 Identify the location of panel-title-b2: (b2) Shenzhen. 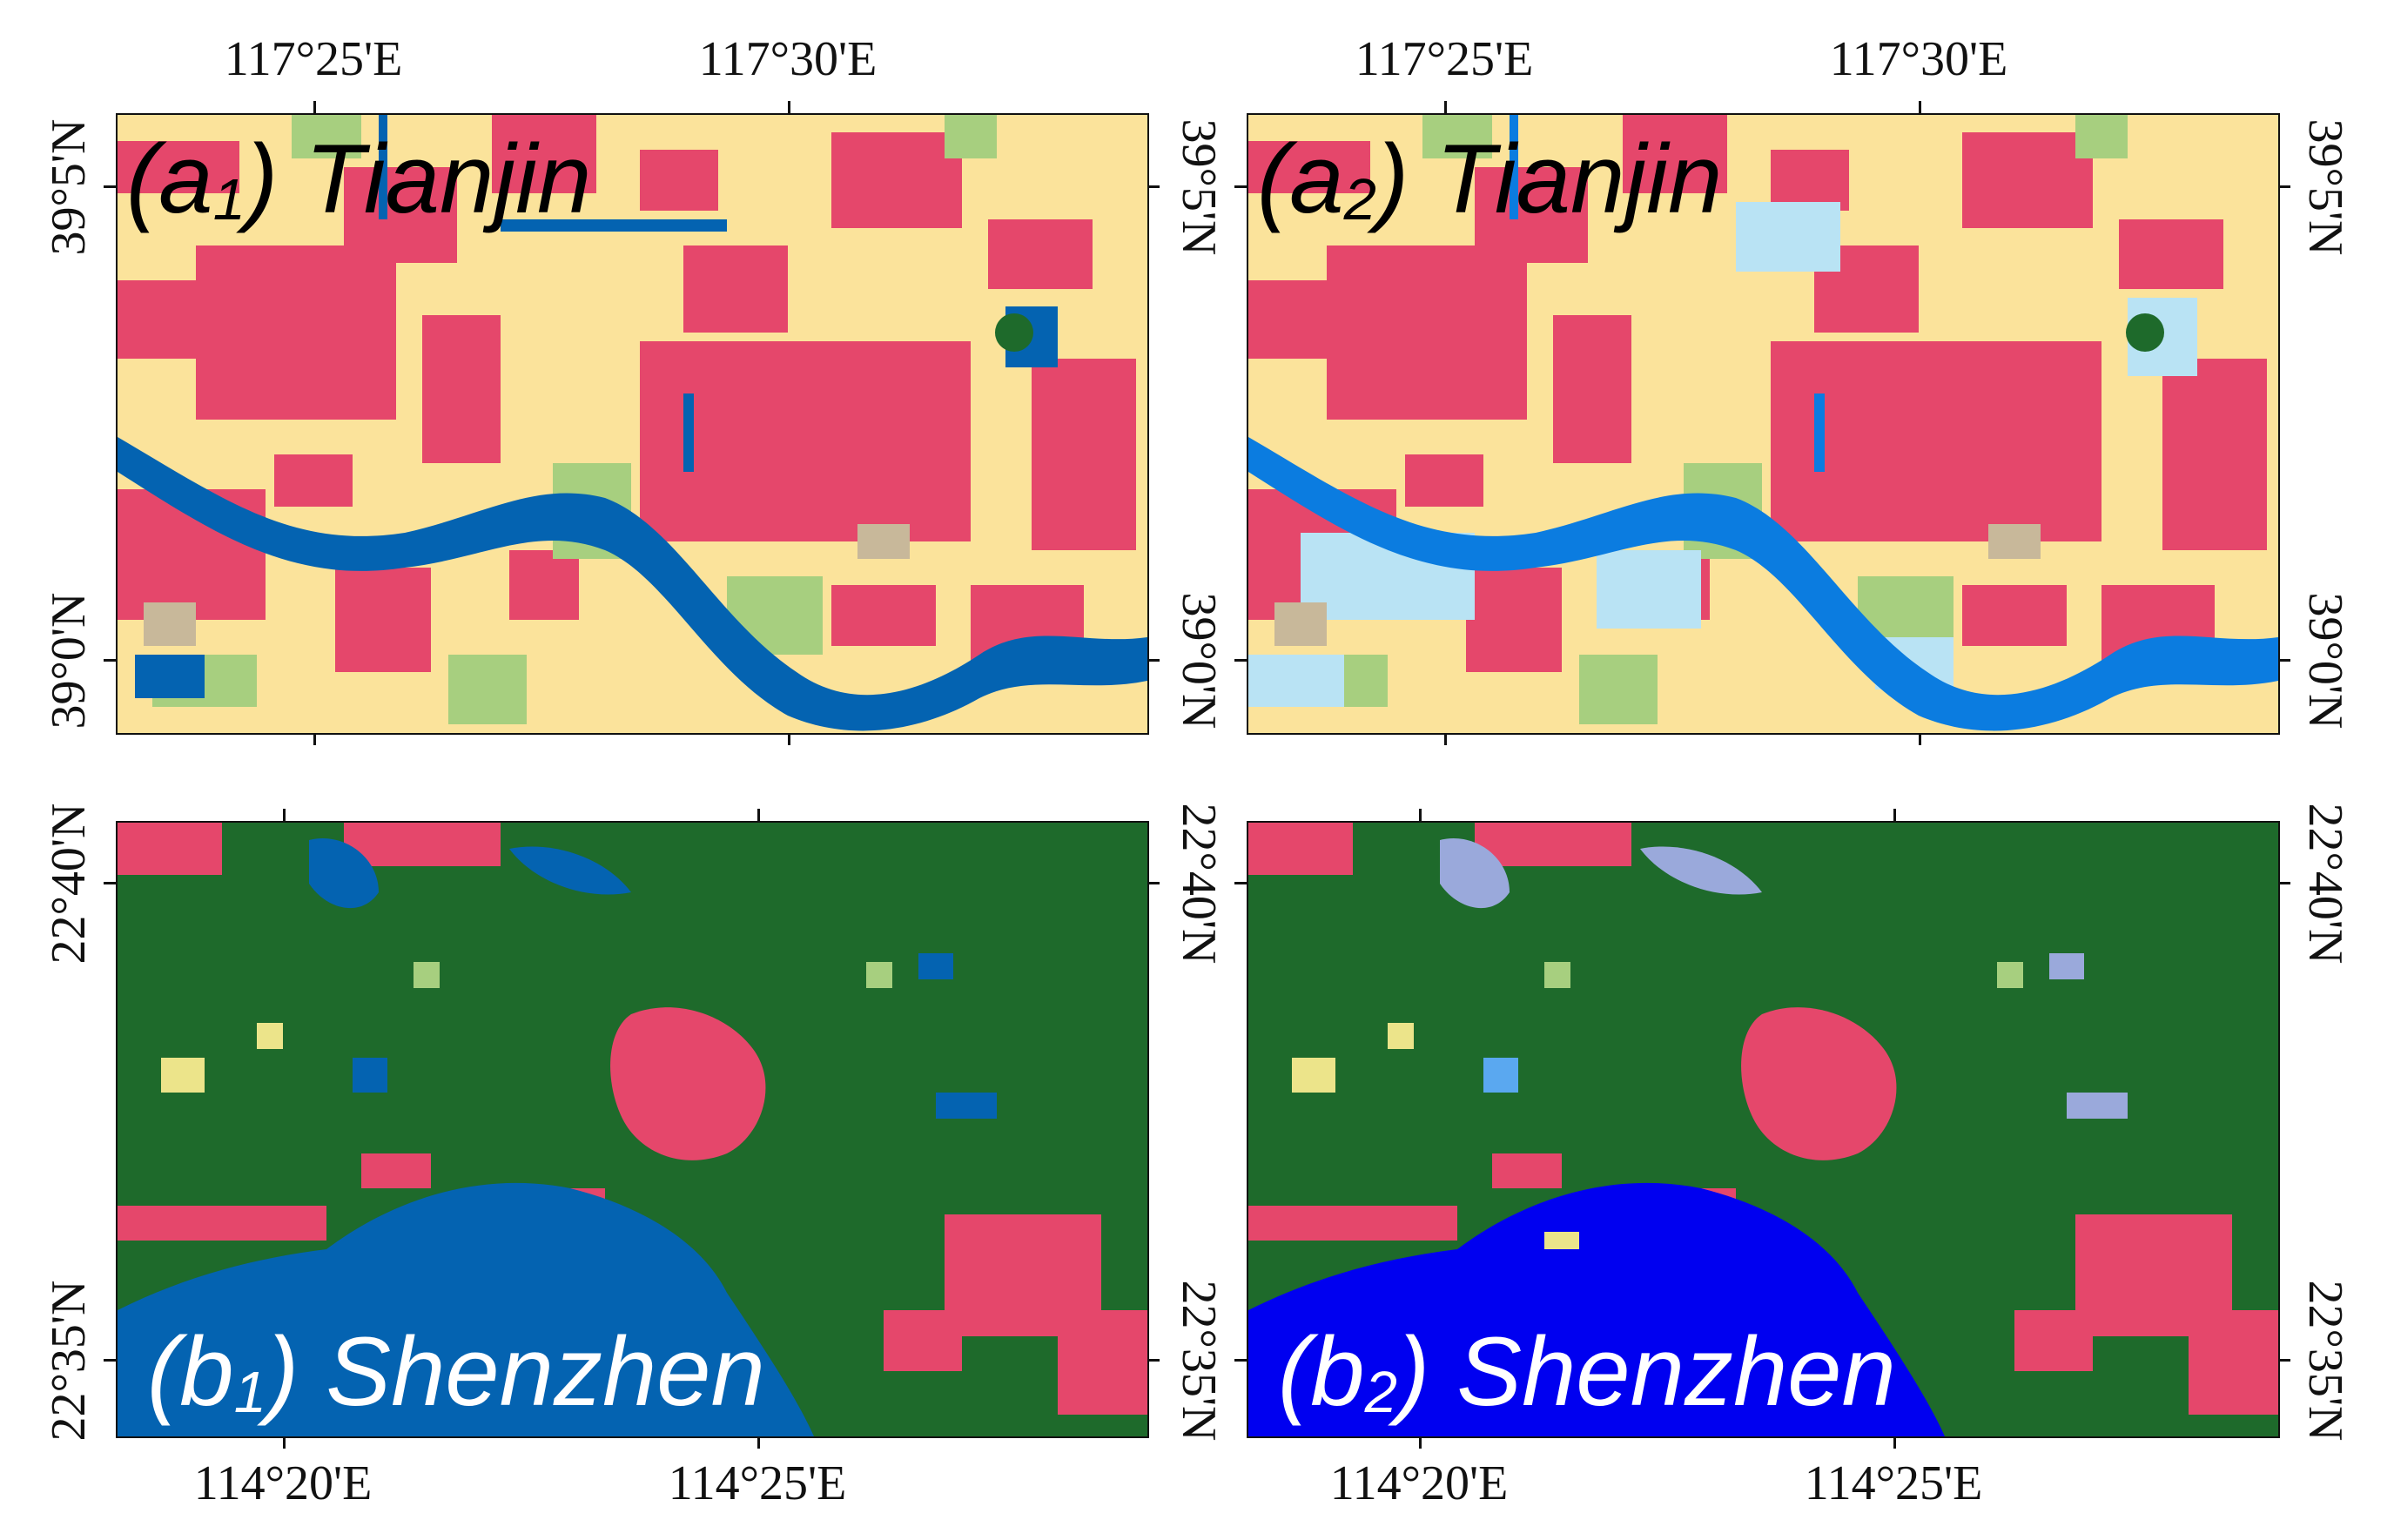
(1587, 1372).